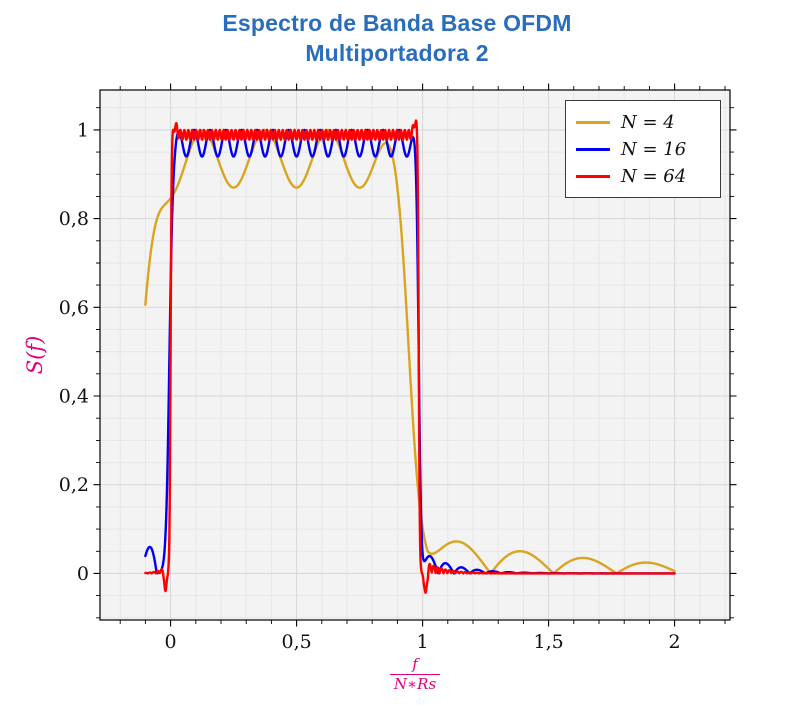 Image resolution: width=794 pixels, height=711 pixels. I want to click on legend-item-n-4: N = 4, so click(643, 122).